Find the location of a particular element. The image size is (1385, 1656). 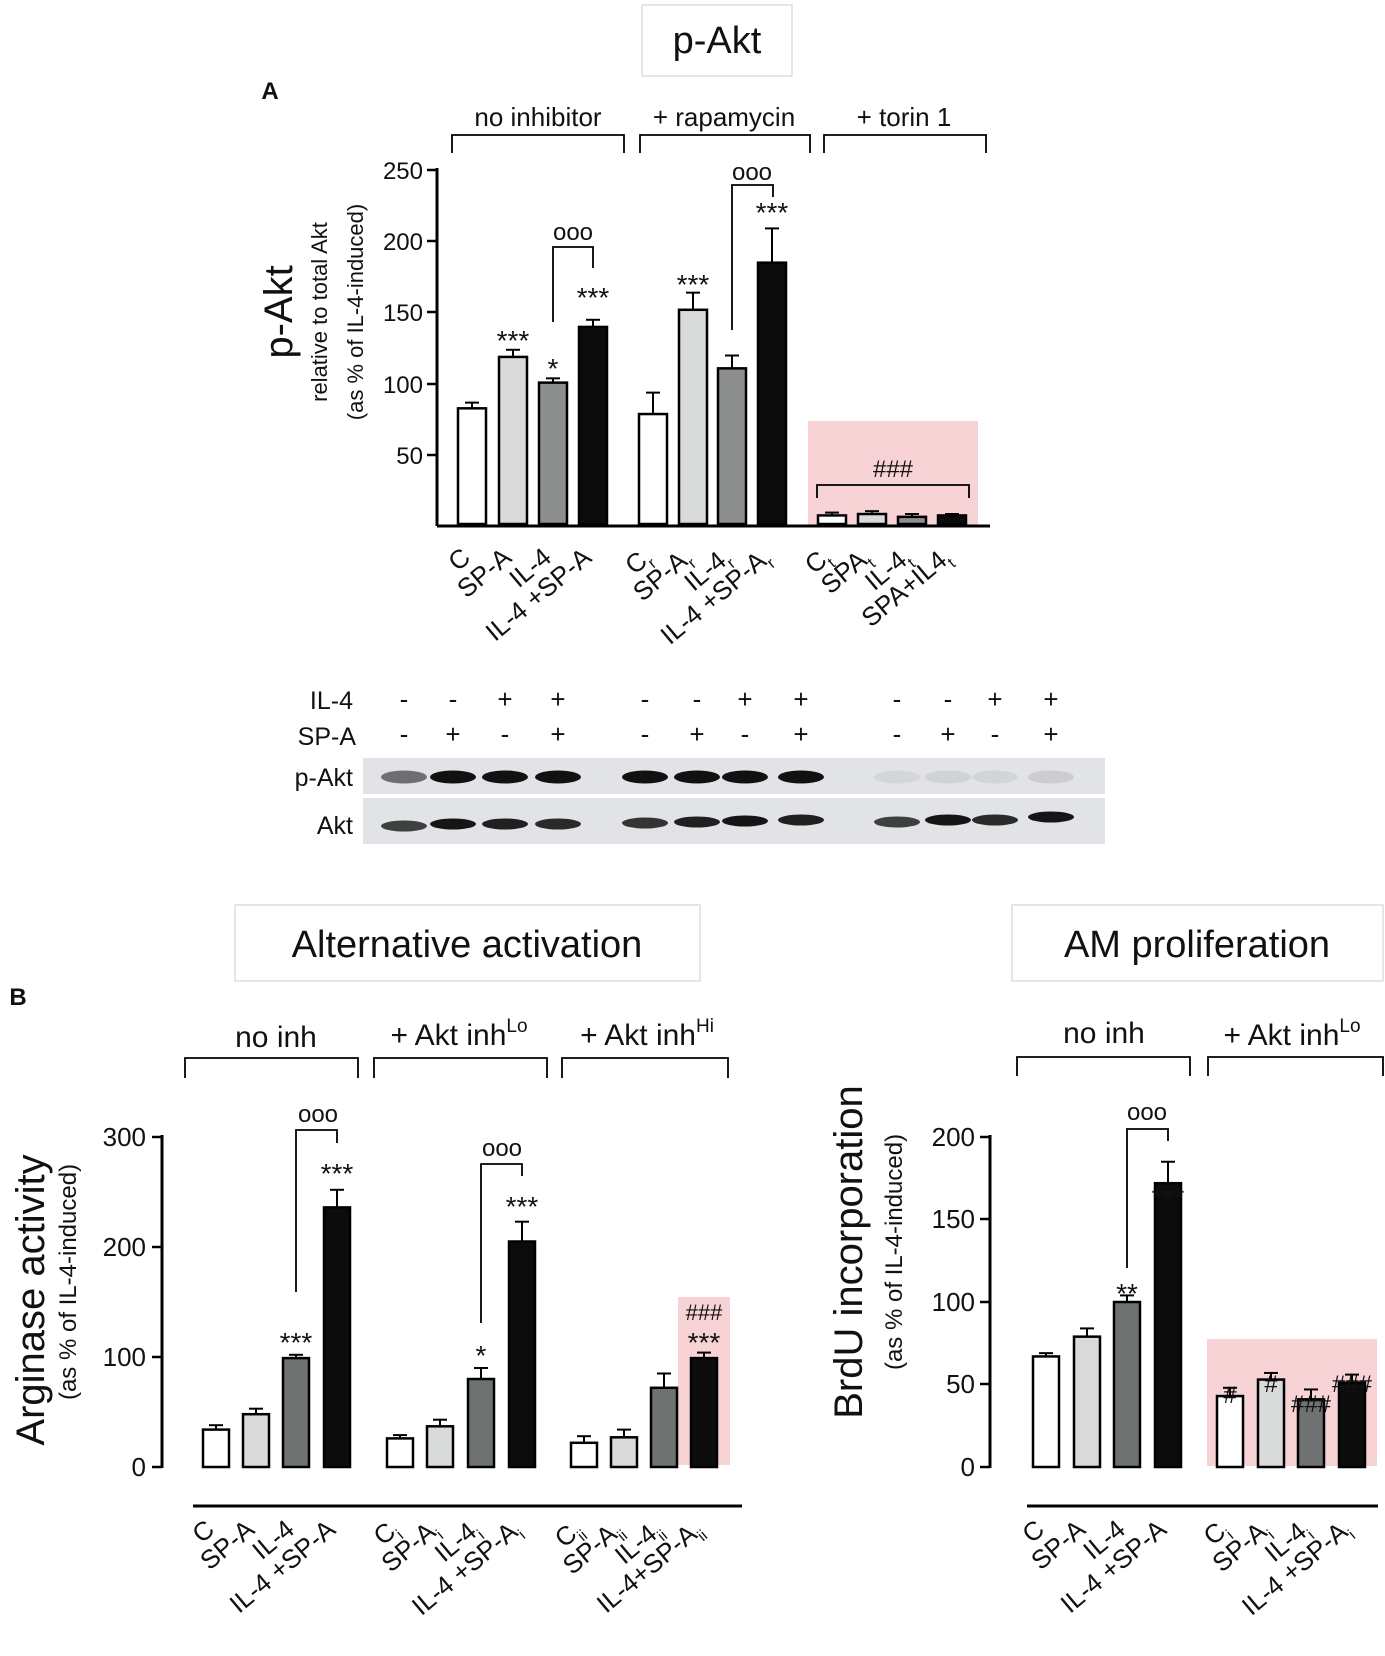

panel-b-label: B is located at coordinates (17, 997).